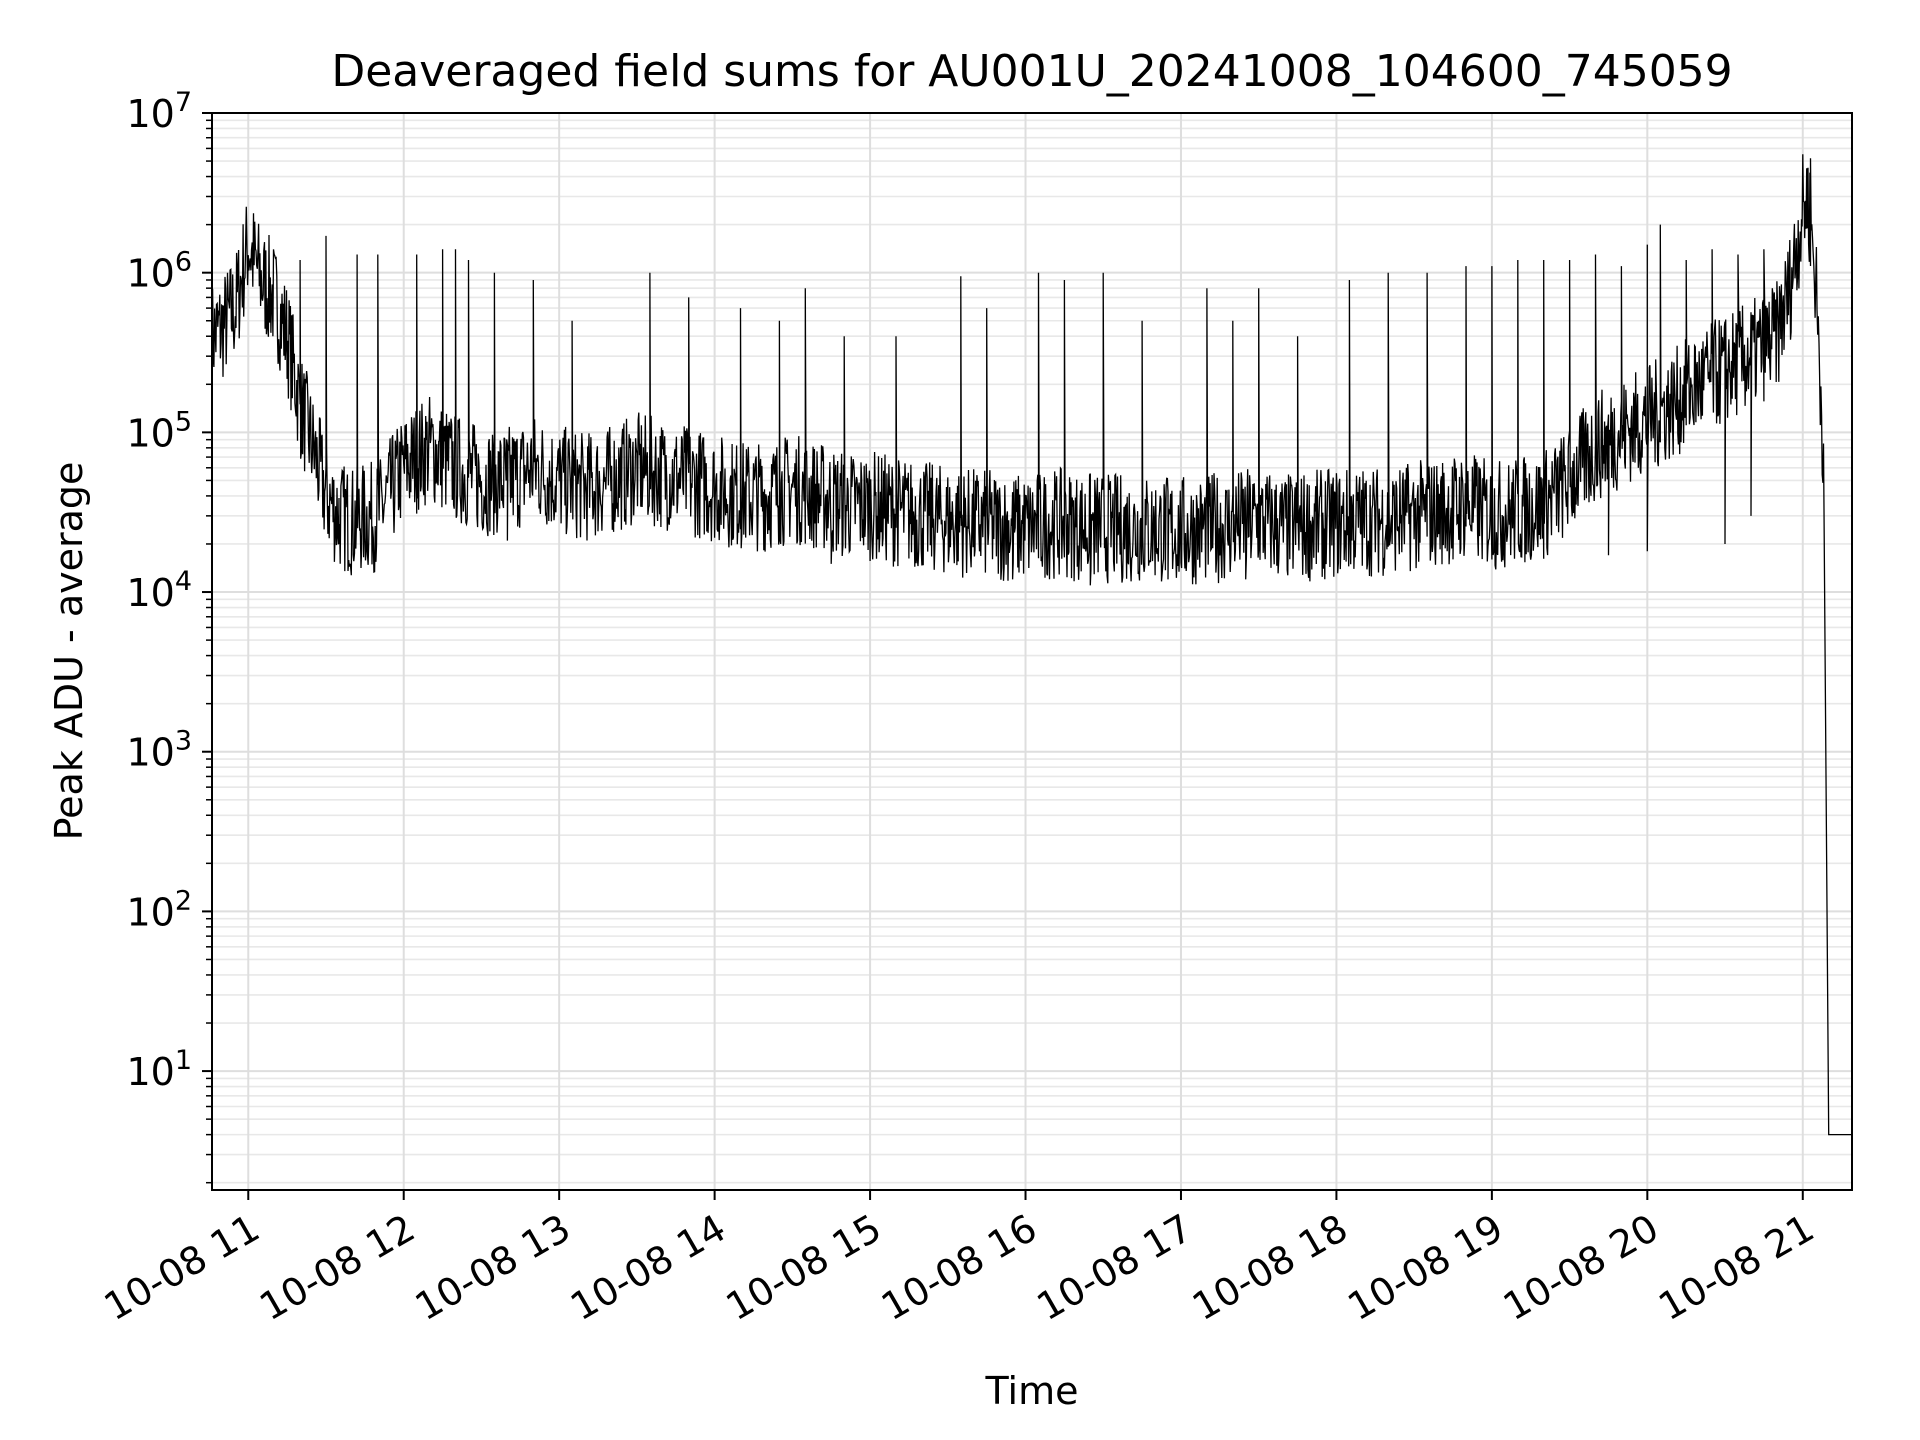  What do you see at coordinates (159, 750) in the screenshot?
I see `y-tick-label: 103` at bounding box center [159, 750].